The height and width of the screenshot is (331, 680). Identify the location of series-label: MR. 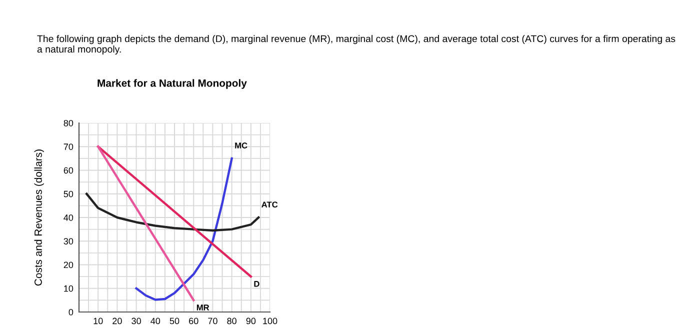
(203, 307).